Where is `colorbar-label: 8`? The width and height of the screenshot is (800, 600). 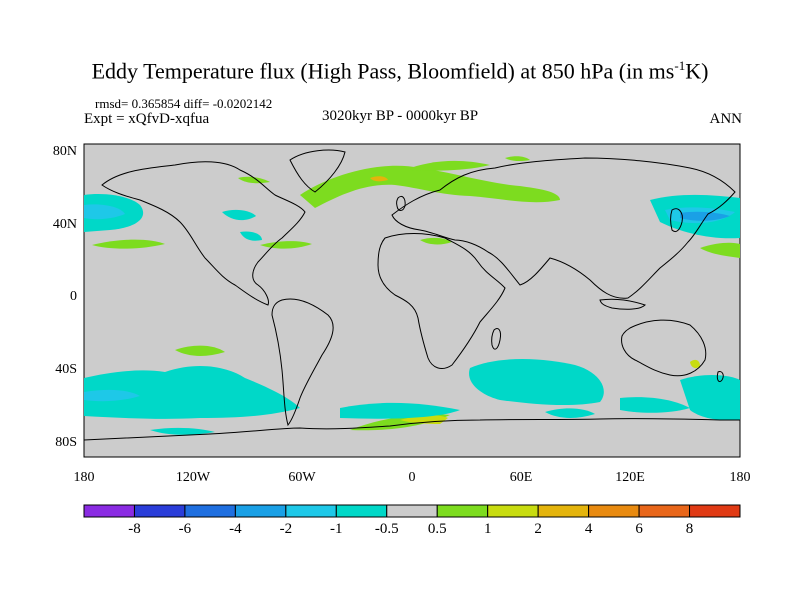
colorbar-label: 8 is located at coordinates (689, 529).